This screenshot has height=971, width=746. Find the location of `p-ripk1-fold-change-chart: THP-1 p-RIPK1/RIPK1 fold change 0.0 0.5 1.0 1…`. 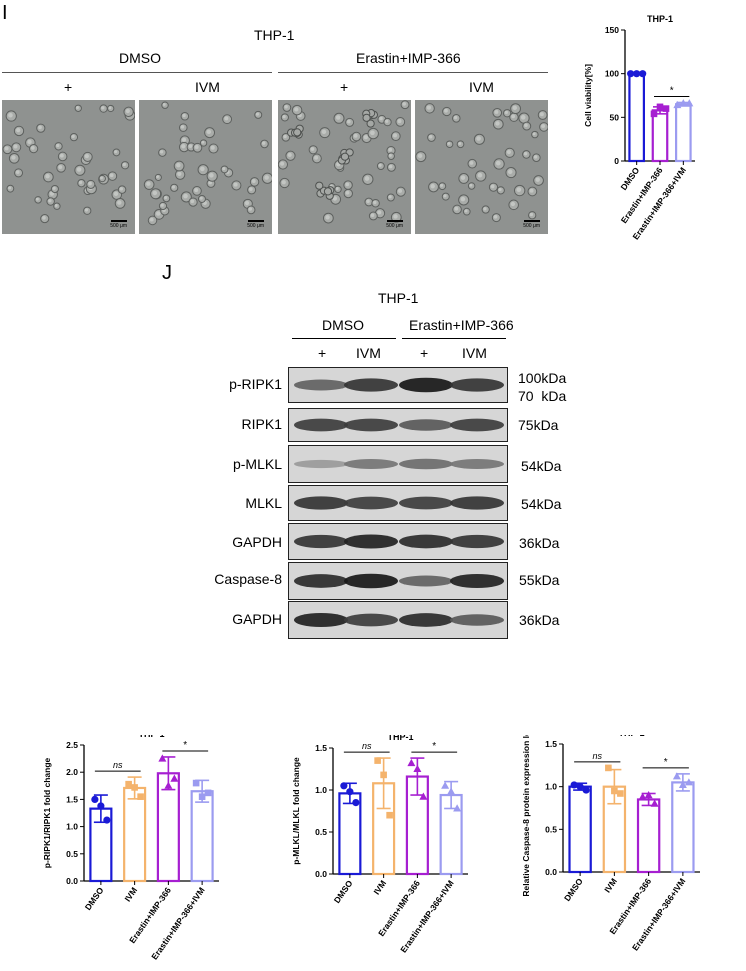

p-ripk1-fold-change-chart: THP-1 p-RIPK1/RIPK1 fold change 0.0 0.5 1.0 1… is located at coordinates (130, 848).